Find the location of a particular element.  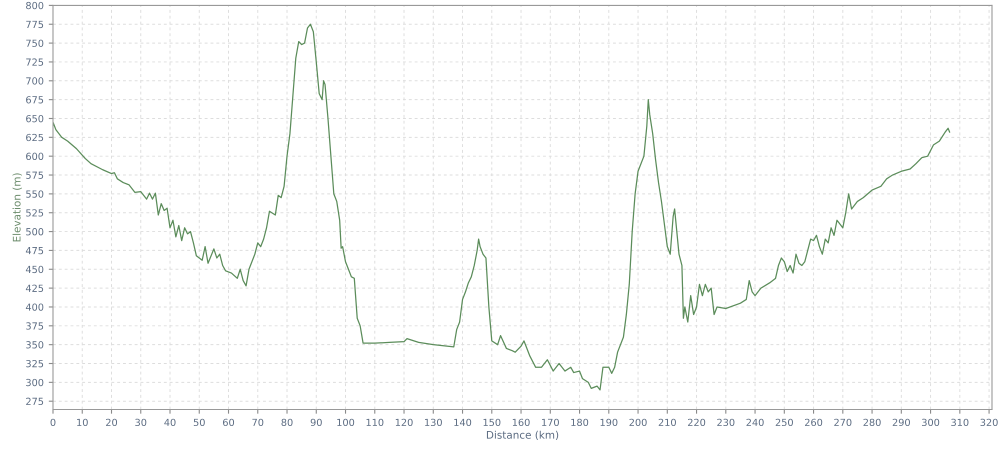

x-tick-label: 140 is located at coordinates (463, 422).